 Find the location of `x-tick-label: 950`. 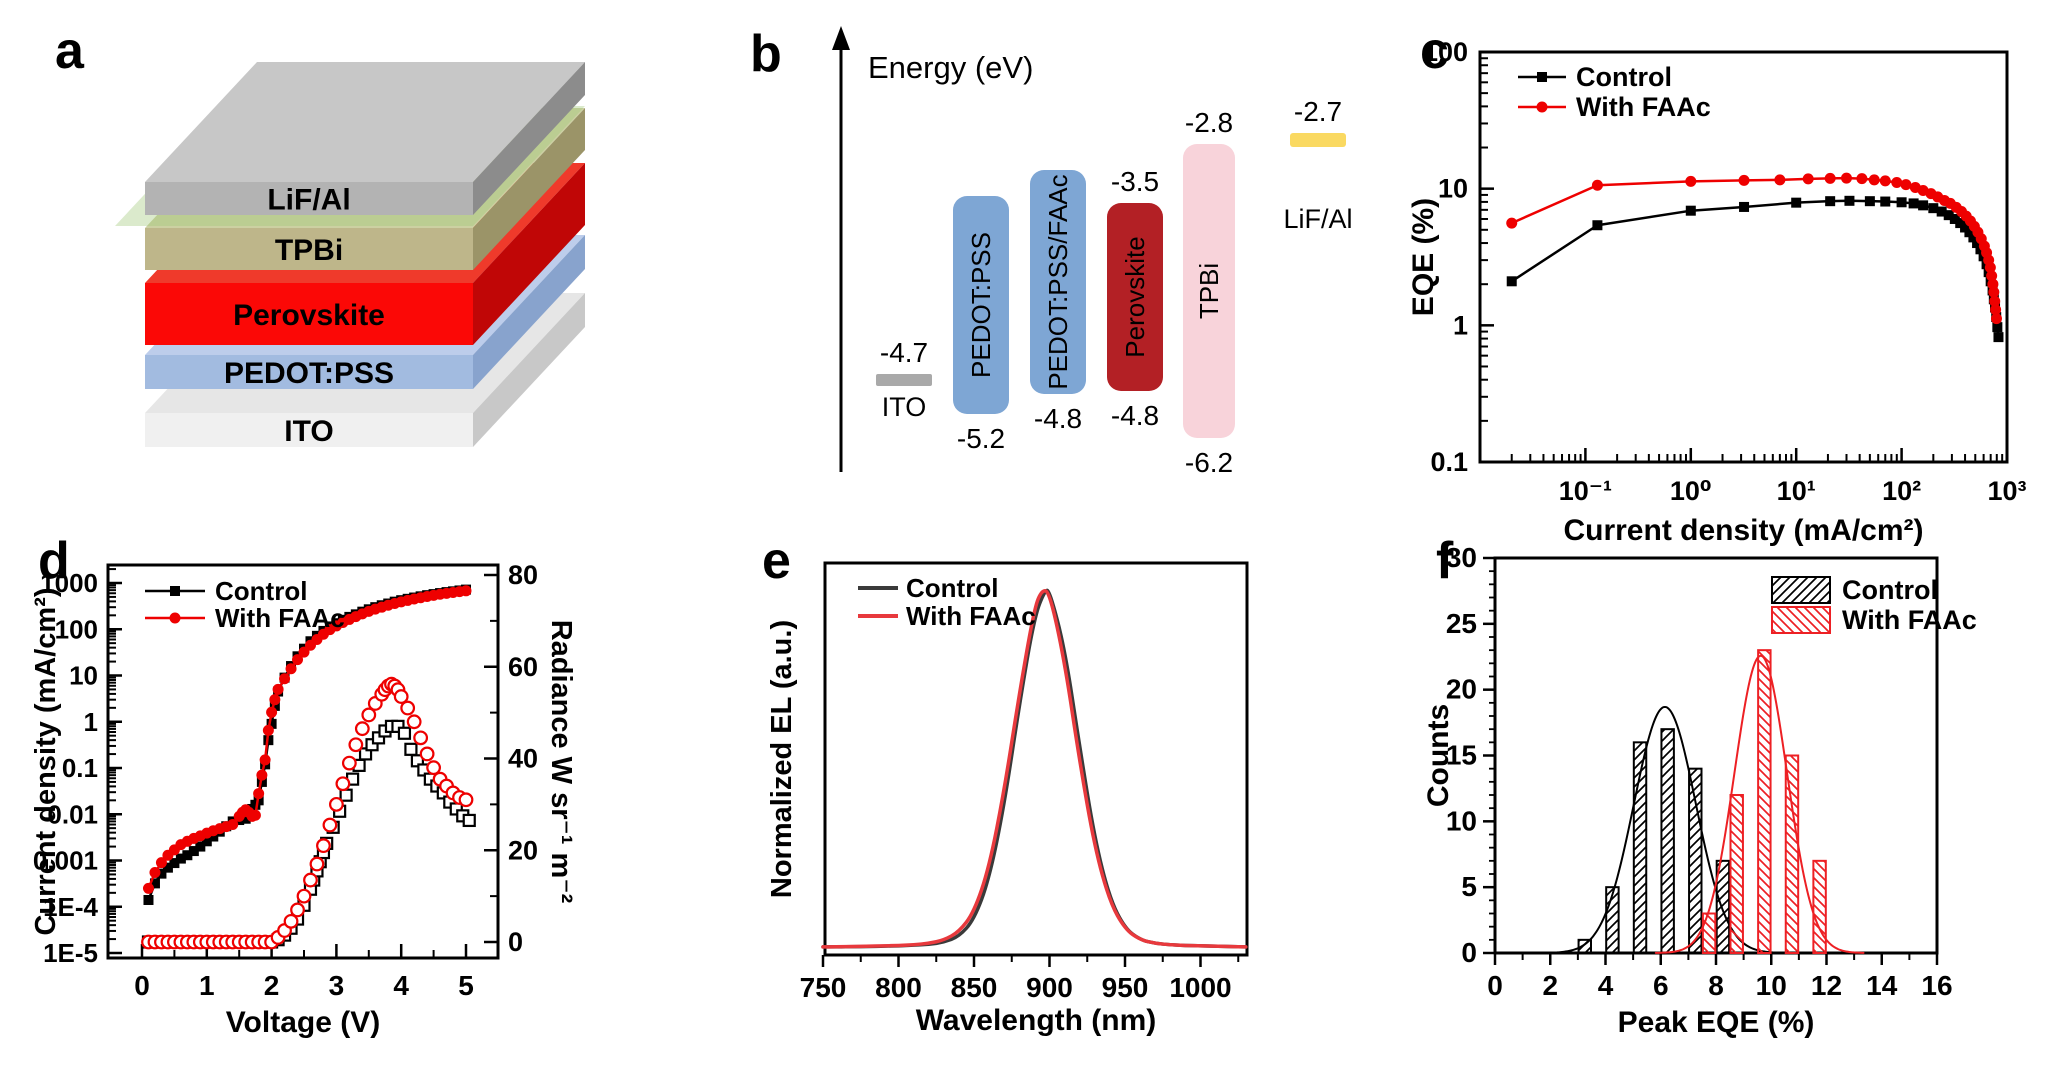

x-tick-label: 950 is located at coordinates (1125, 987).